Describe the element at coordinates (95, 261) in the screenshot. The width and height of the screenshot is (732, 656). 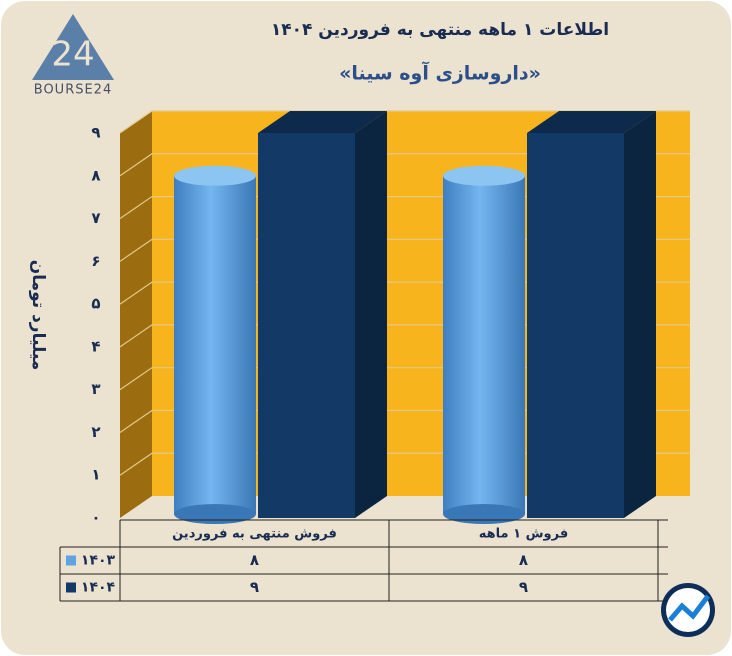
I see `y-tick-label: ۶` at that location.